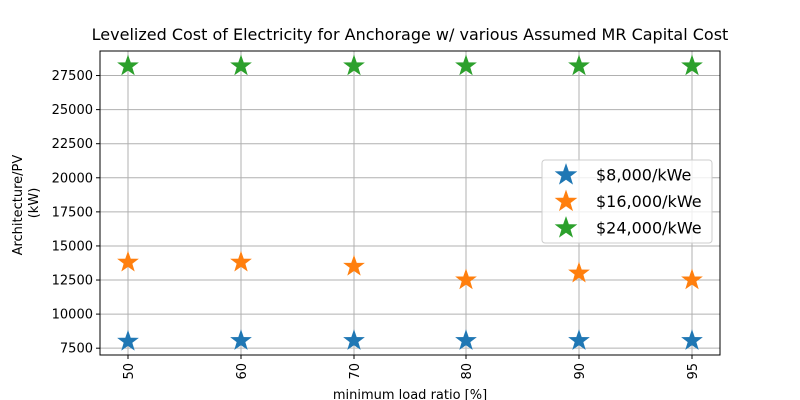 The width and height of the screenshot is (800, 400). I want to click on y-tick-label: 22500, so click(72, 144).